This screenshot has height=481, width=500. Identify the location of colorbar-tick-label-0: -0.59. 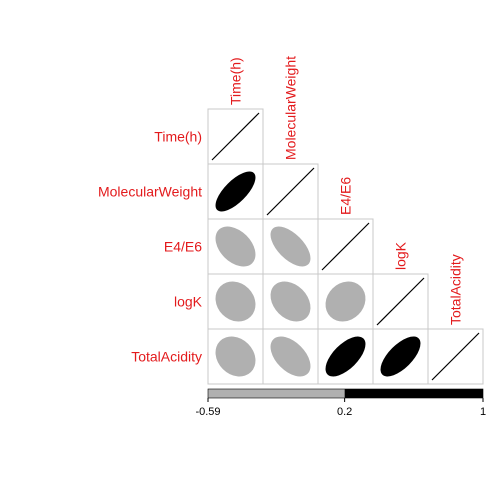
(207, 412).